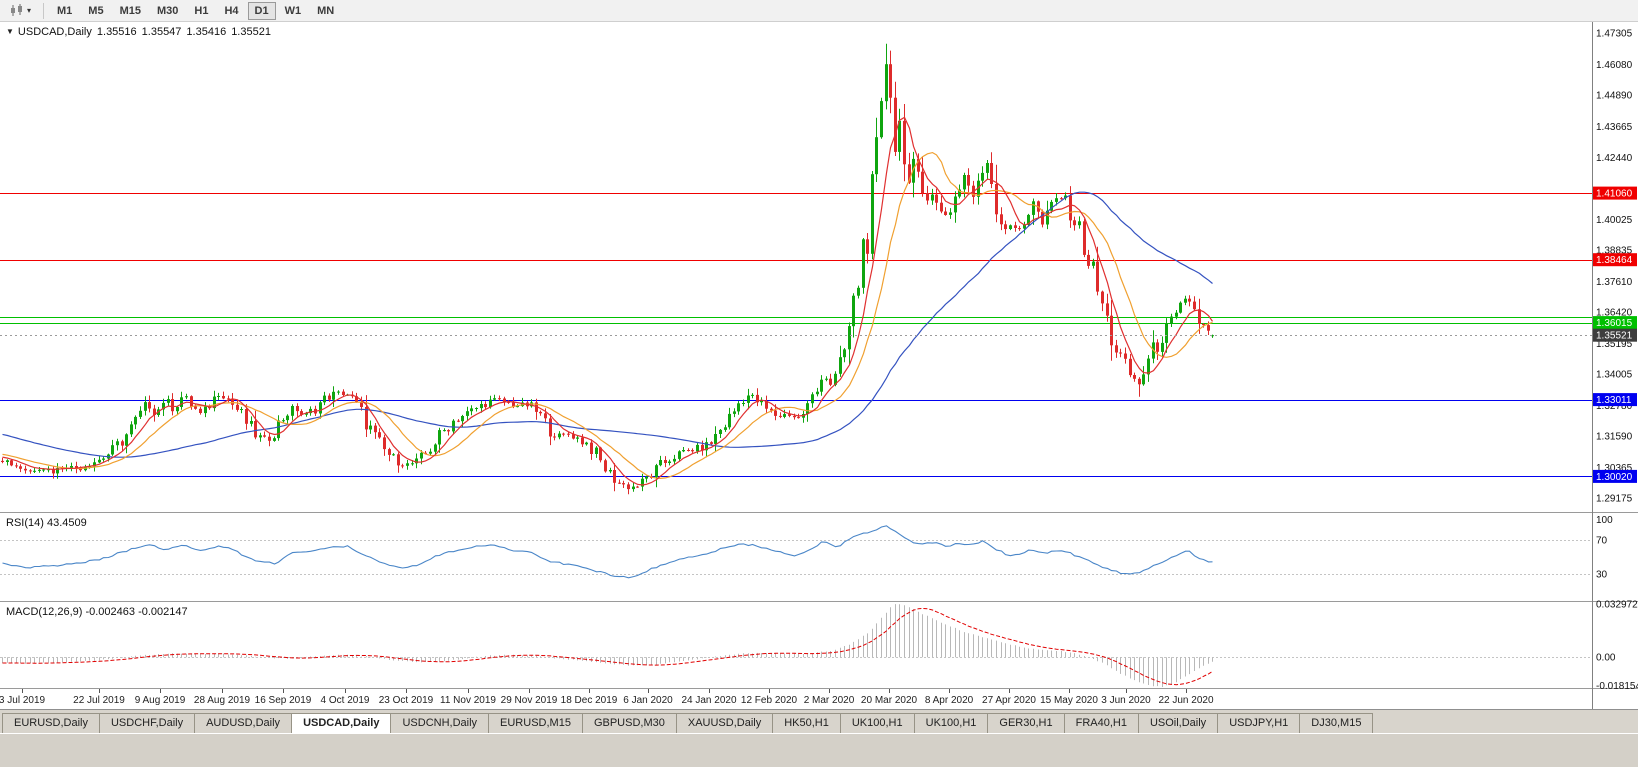 The height and width of the screenshot is (767, 1638). I want to click on svg-text: 22 Jun 2020, so click(1185, 700).